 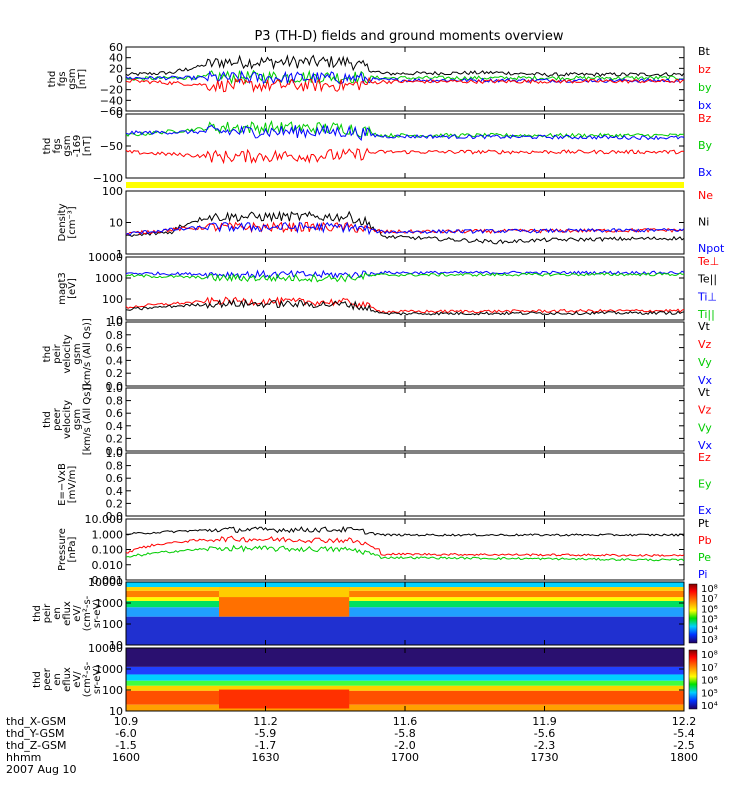 I want to click on x-axis-tick-label: -2.0, so click(x=404, y=745).